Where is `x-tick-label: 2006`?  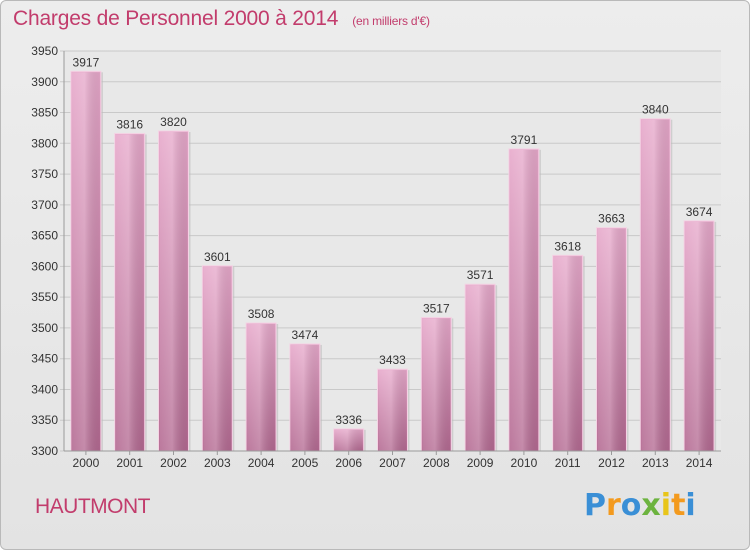
x-tick-label: 2006 is located at coordinates (348, 463).